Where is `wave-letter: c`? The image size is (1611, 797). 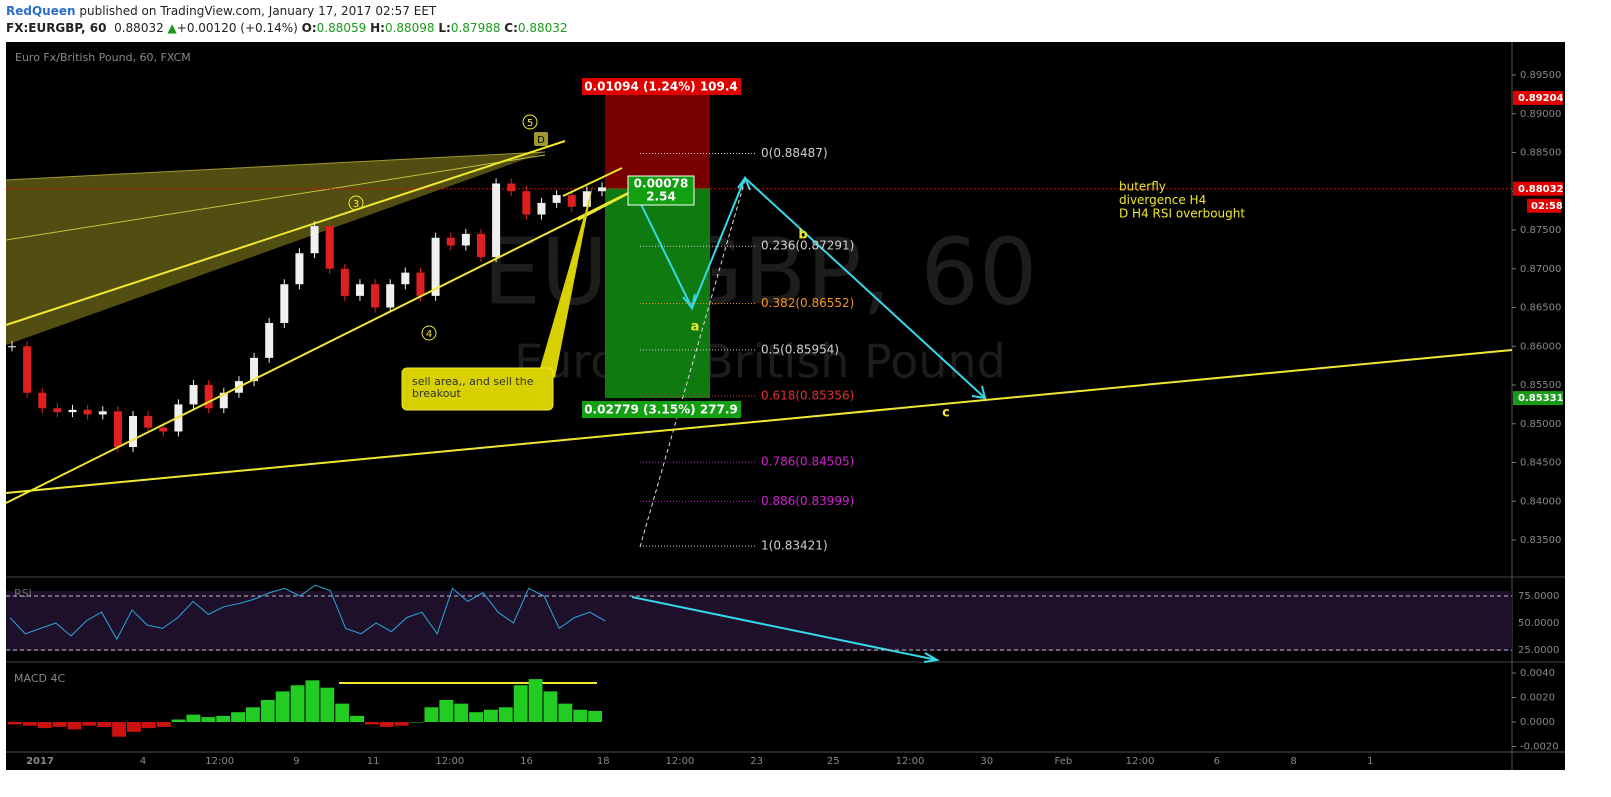
wave-letter: c is located at coordinates (946, 413).